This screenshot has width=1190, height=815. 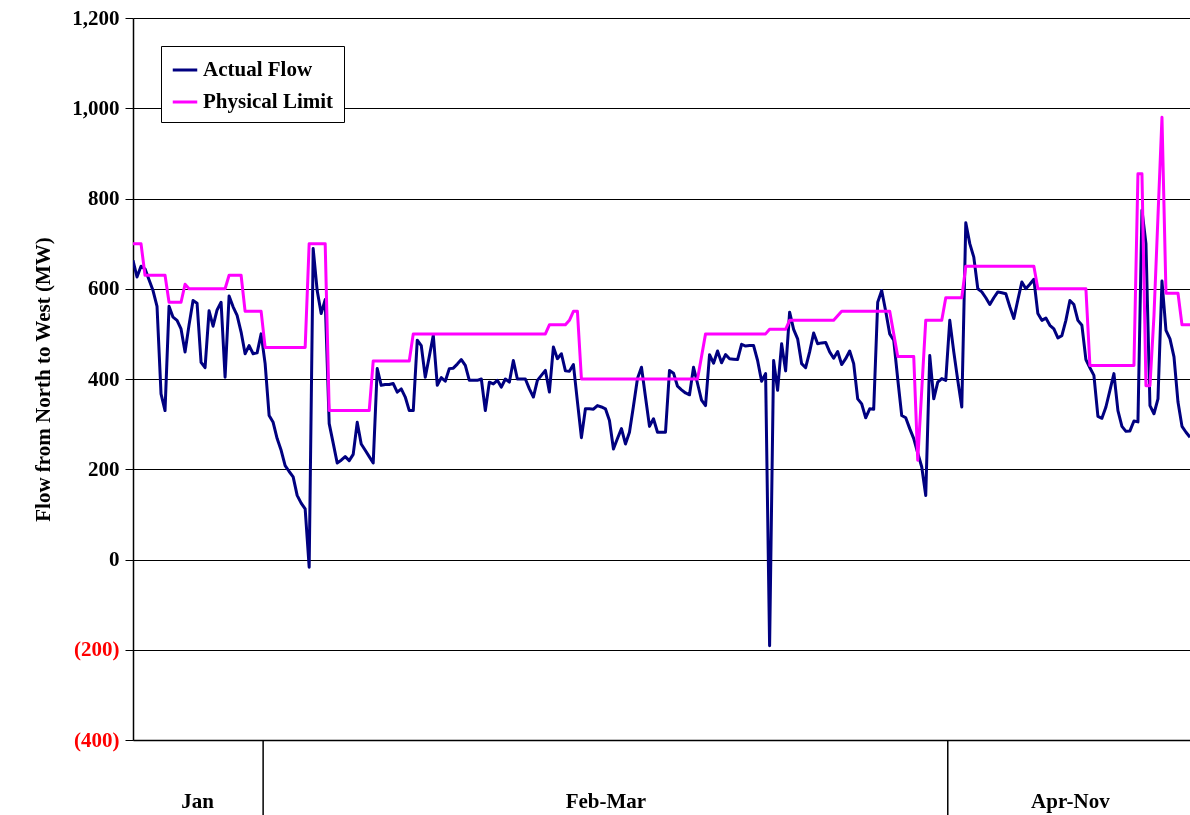 What do you see at coordinates (104, 288) in the screenshot?
I see `y-tick-label: 600` at bounding box center [104, 288].